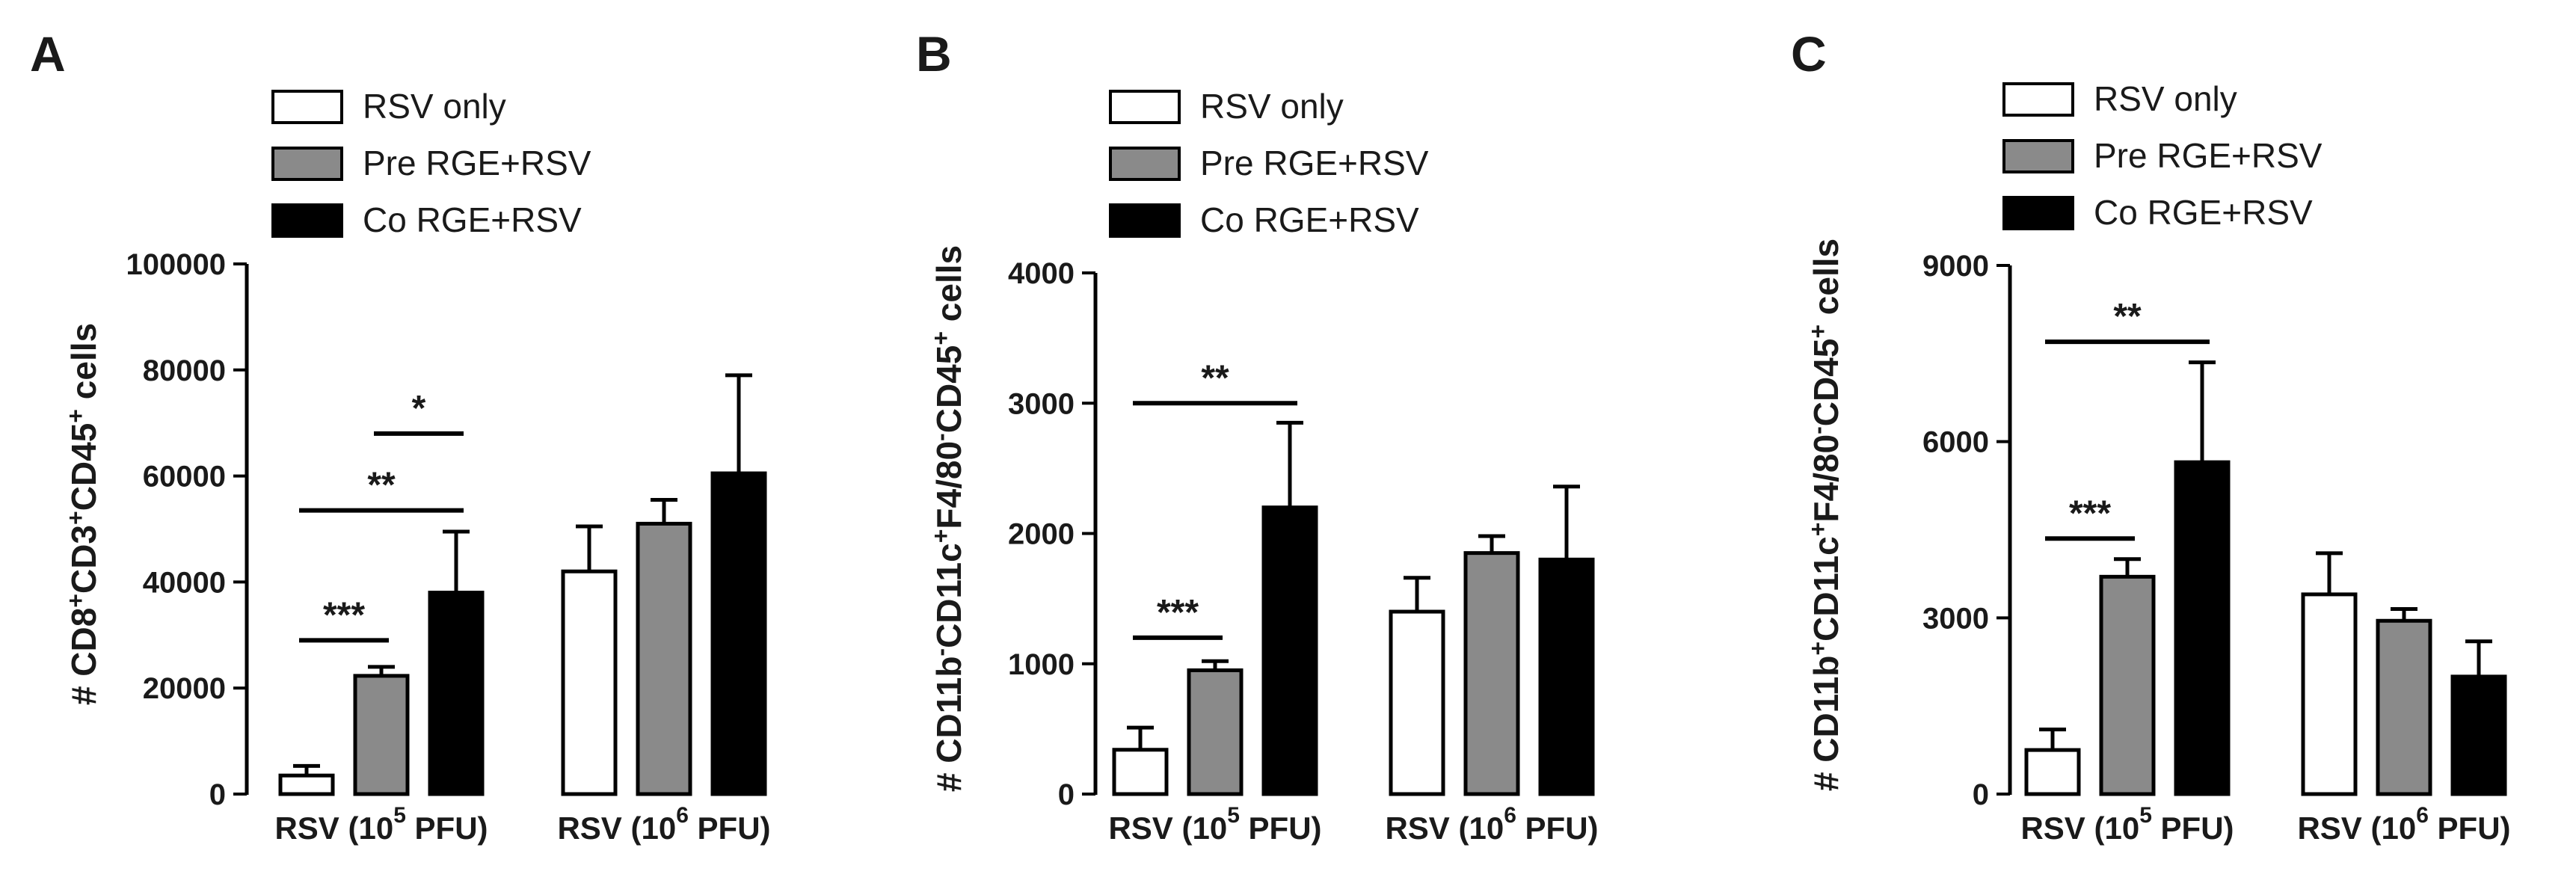 This screenshot has height=895, width=2576. I want to click on y-tick-label: 9000, so click(1955, 266).